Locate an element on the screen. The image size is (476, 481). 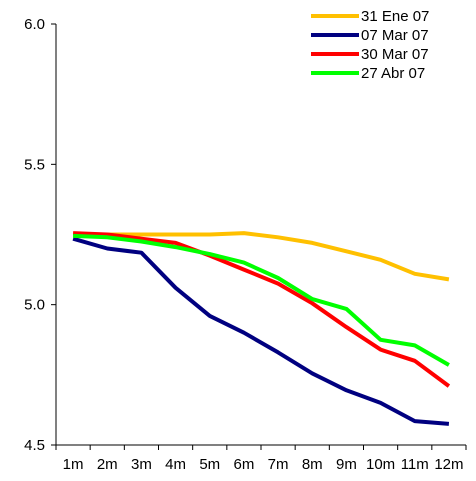
x-ticks: 1m 2m 3m 4m 5m 6m 7m 8m 9m 10m 11m 12m is located at coordinates (261, 459).